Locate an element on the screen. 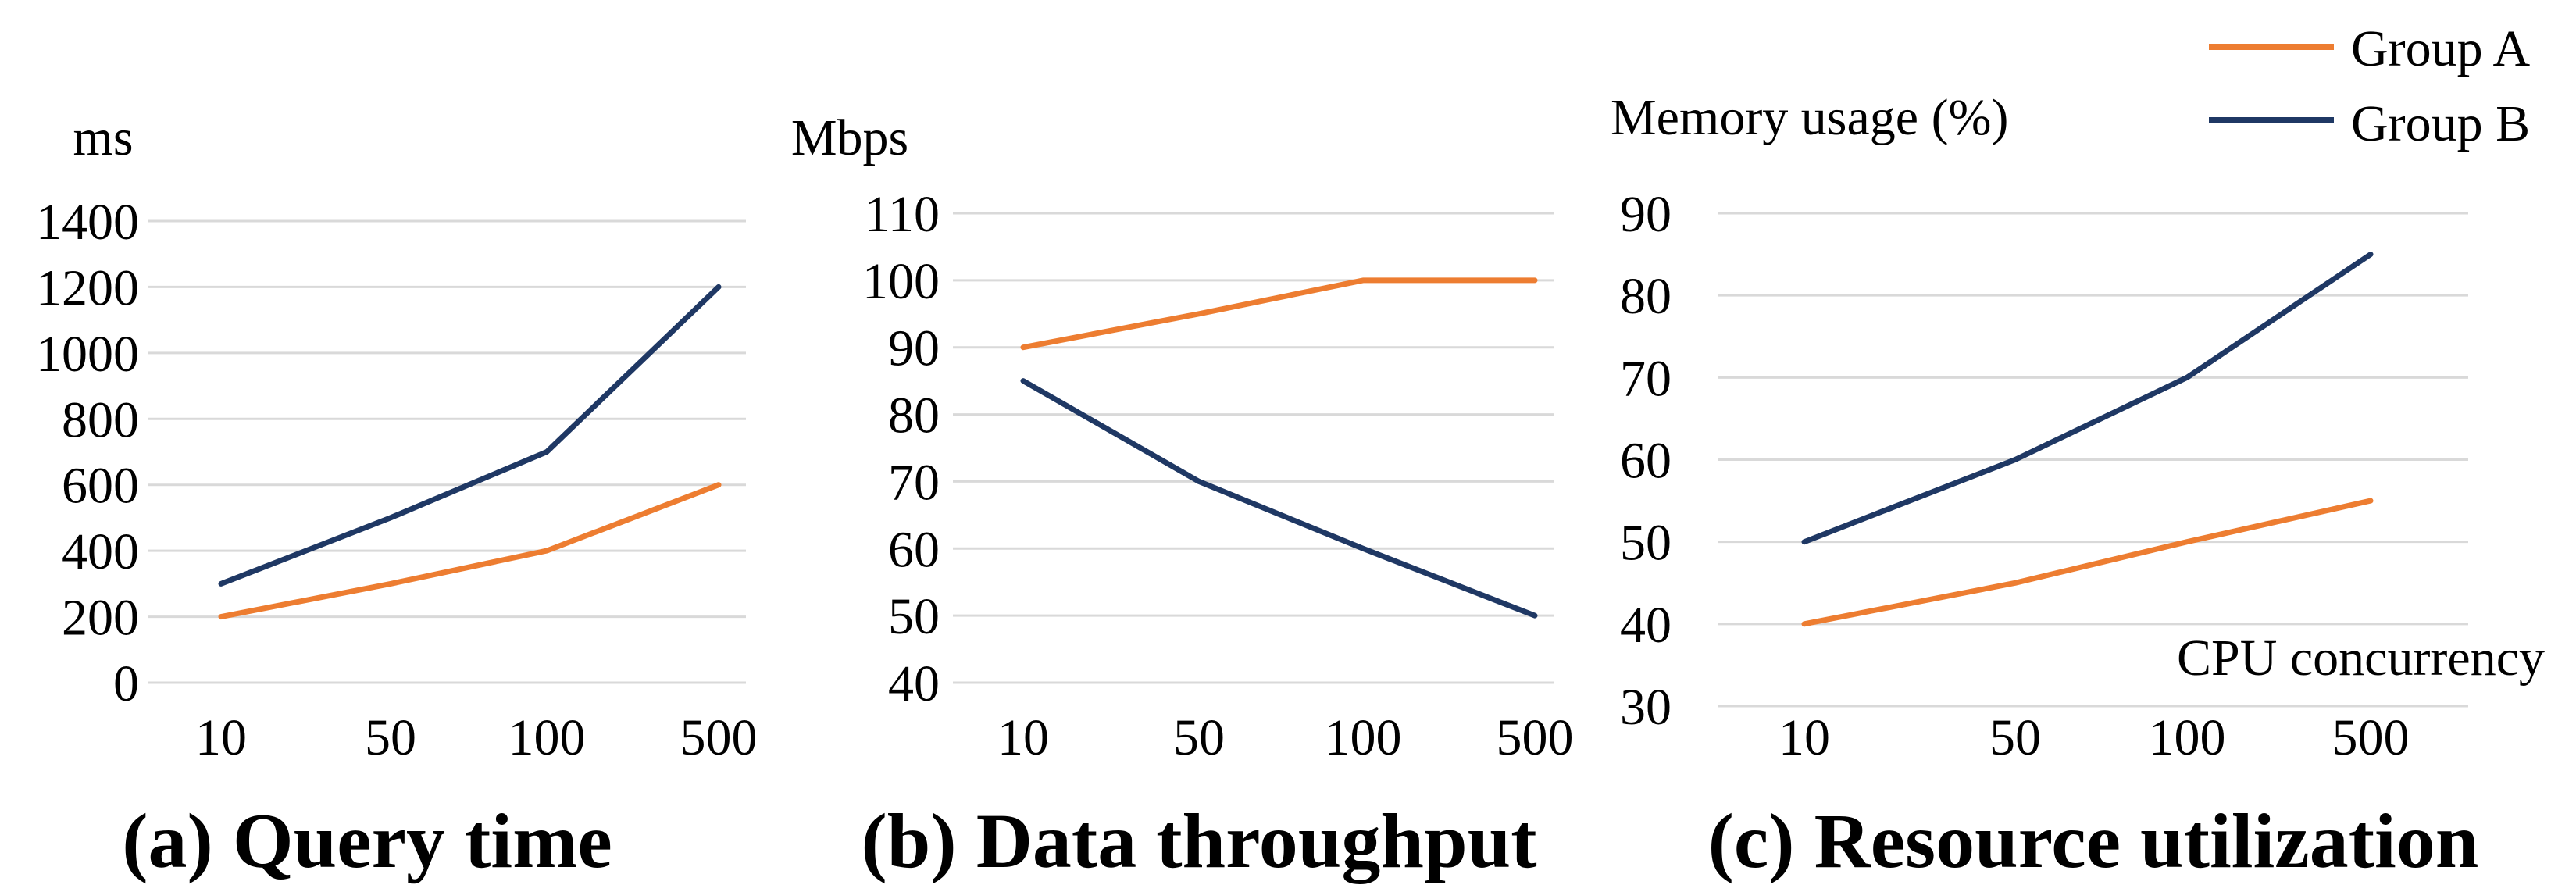 The image size is (2576, 892). y-axis-label: ms is located at coordinates (103, 138).